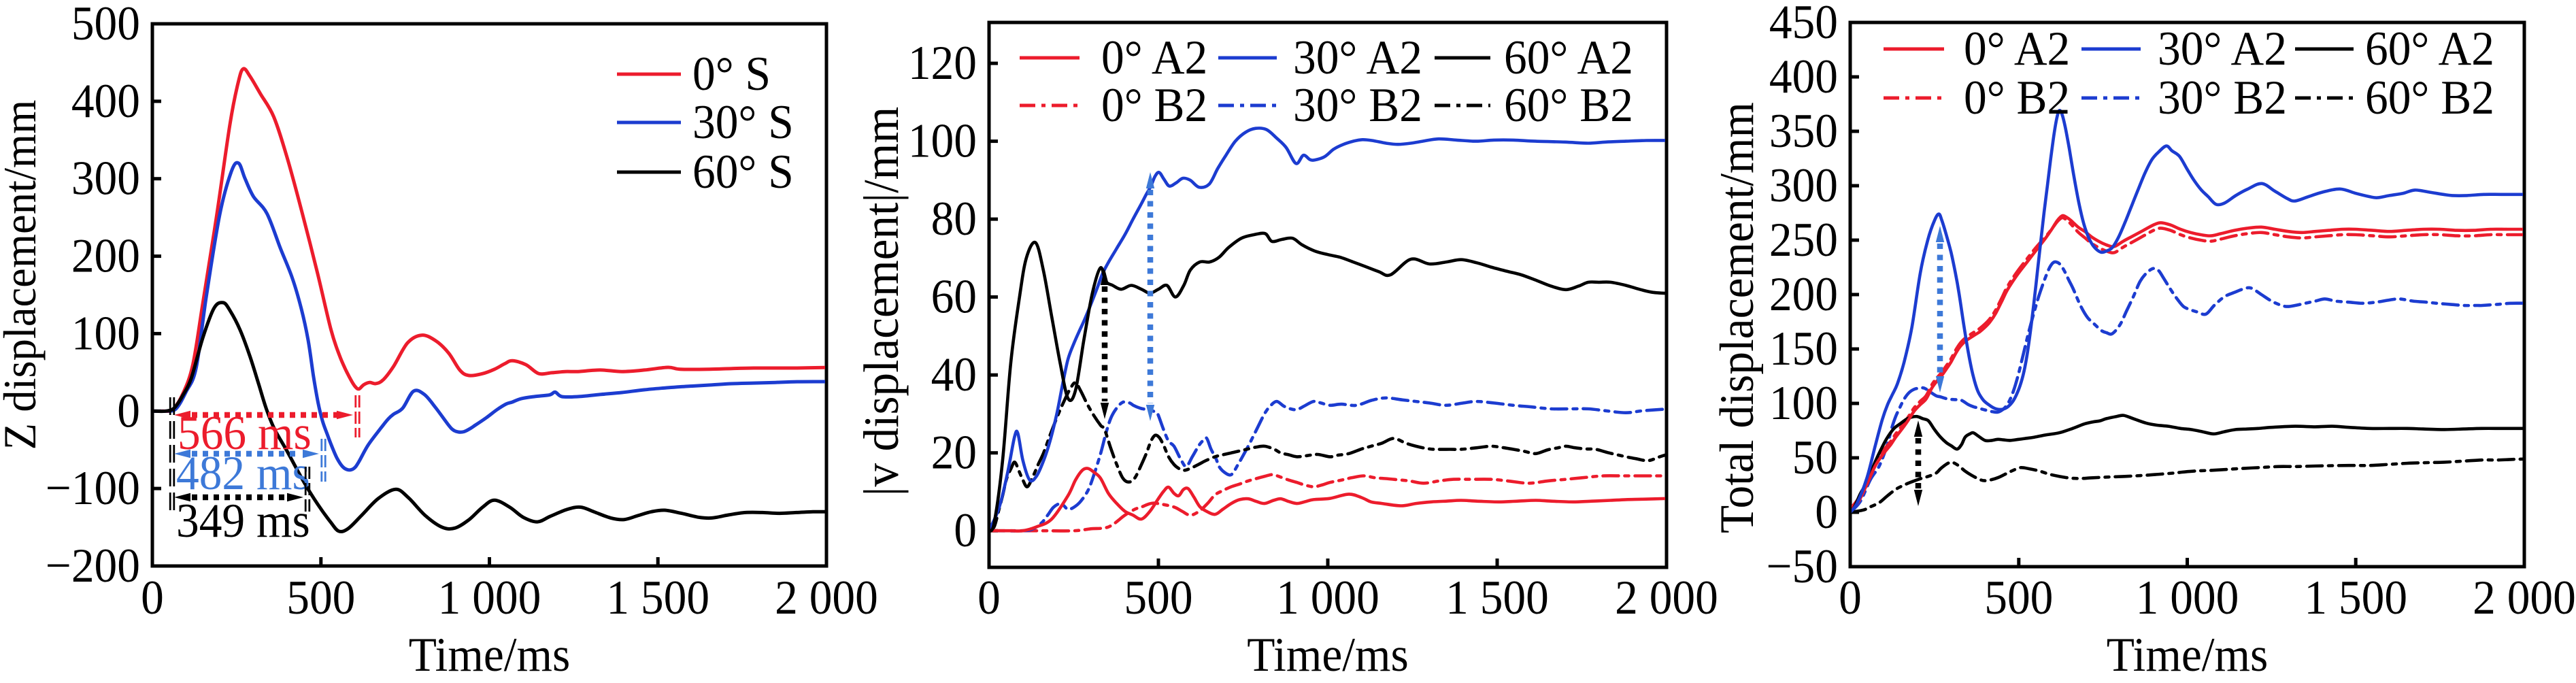 The image size is (2576, 683). I want to click on svg-text: Z displacement/mm, so click(23, 275).